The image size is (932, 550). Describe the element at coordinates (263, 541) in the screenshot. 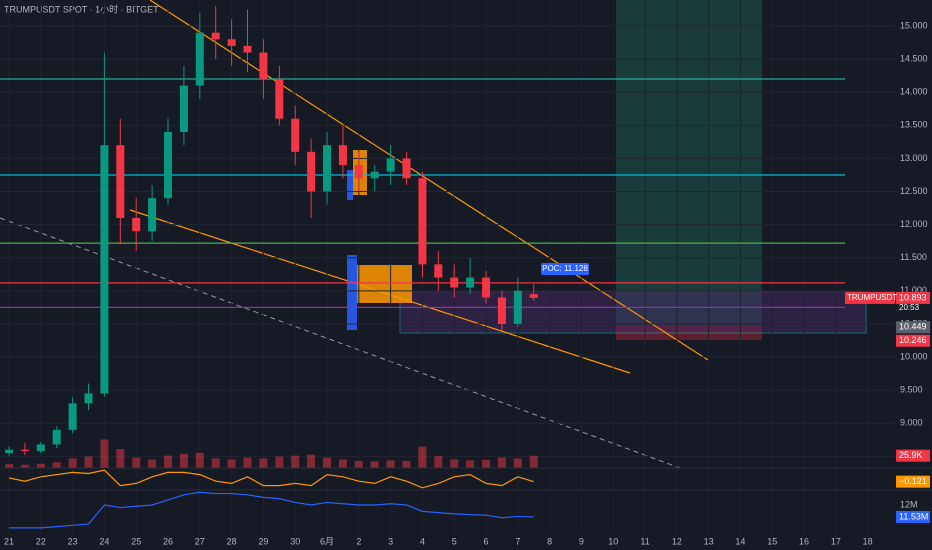

I see `x-tick-label: 29` at that location.